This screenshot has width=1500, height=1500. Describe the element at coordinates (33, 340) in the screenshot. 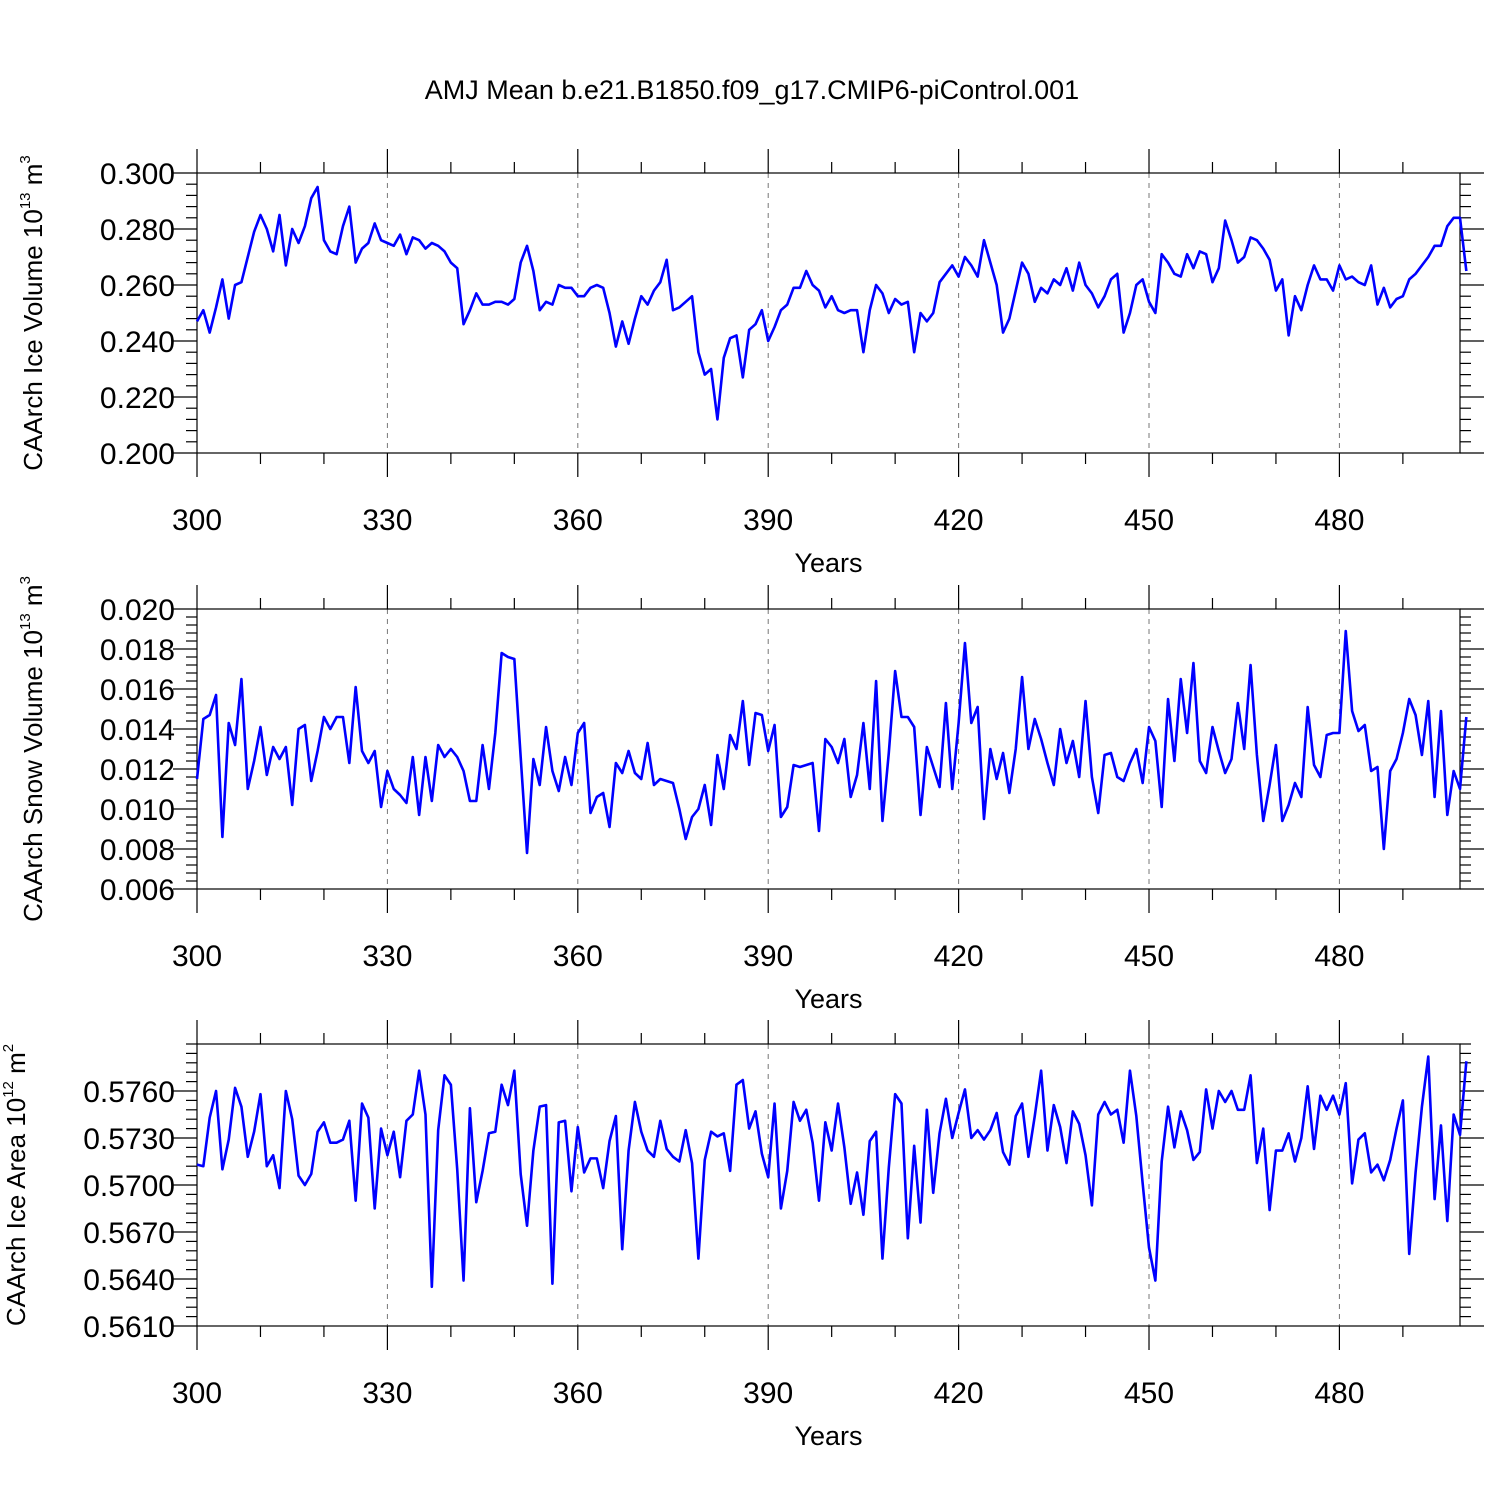

I see `y-axis-label-part: CAArch Ice Volume 10` at that location.